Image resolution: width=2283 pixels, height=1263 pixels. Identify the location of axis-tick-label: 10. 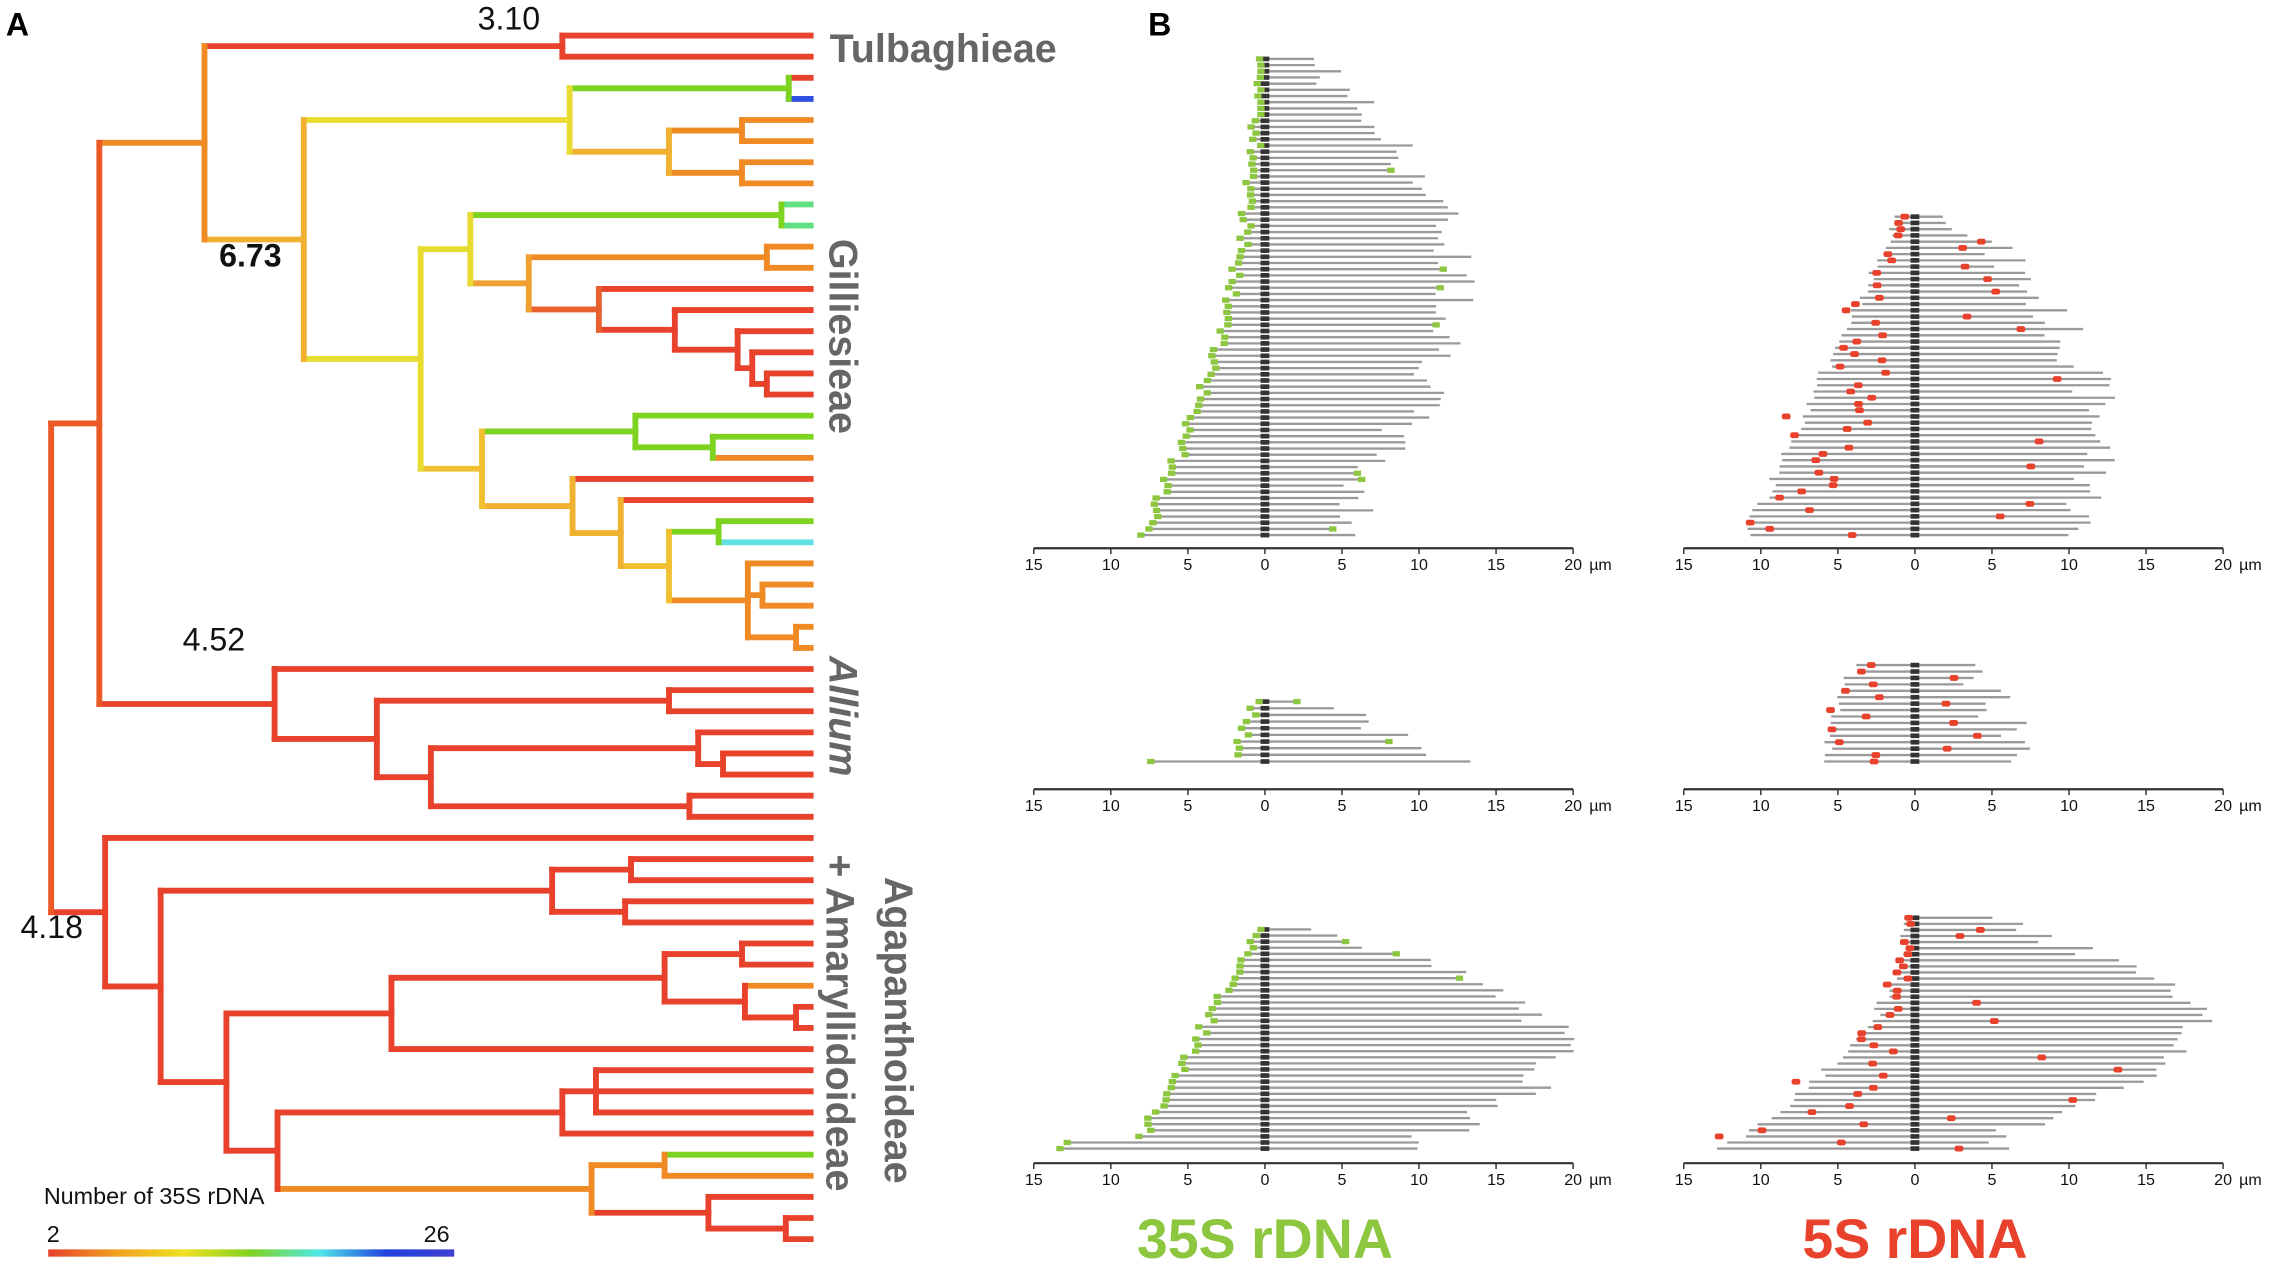
(1419, 565).